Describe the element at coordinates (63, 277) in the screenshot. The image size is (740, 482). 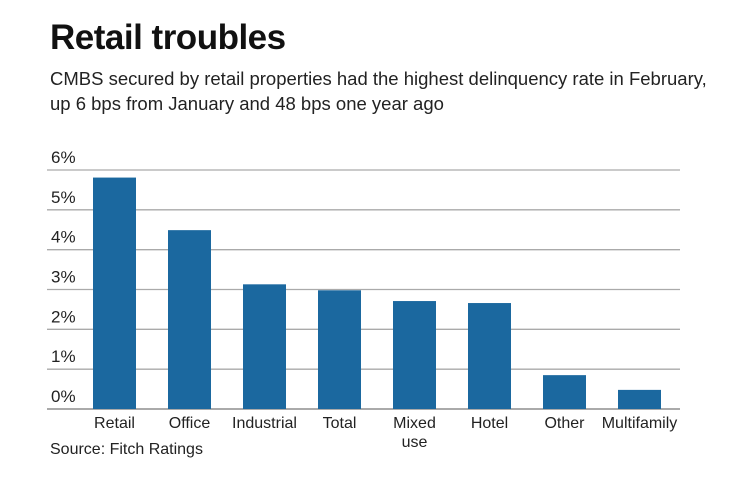
I see `y-tick-label: 3%` at that location.